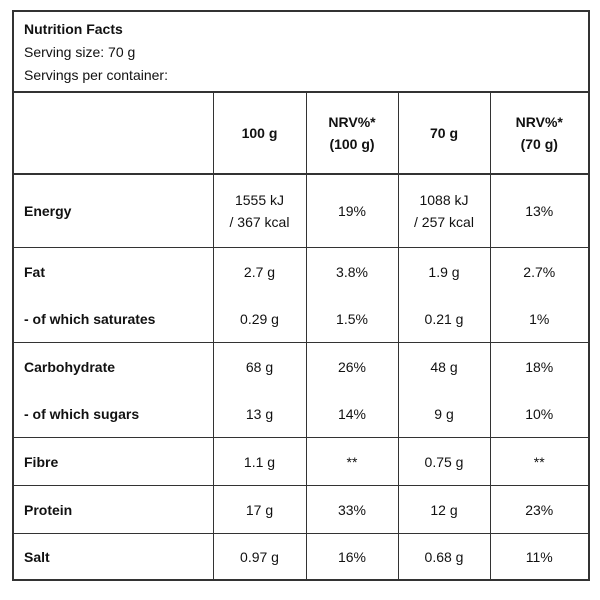  I want to click on nutrient-row: Carbohydrate 68 g 26% 48 g 18%, so click(301, 366).